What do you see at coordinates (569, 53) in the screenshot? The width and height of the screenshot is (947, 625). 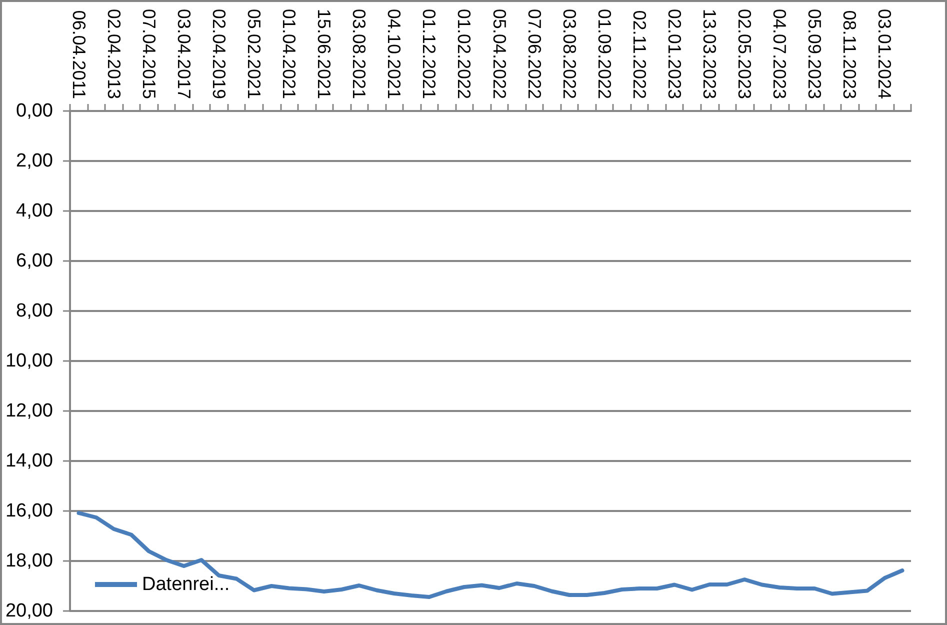 I see `x-tick-label: 03.08.2022` at bounding box center [569, 53].